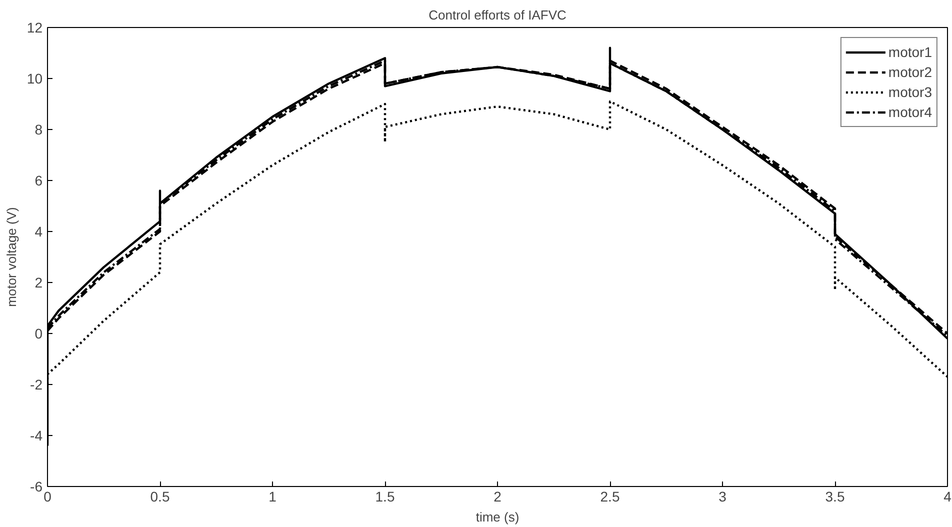  Describe the element at coordinates (38, 282) in the screenshot. I see `y-tick-label: 2` at that location.